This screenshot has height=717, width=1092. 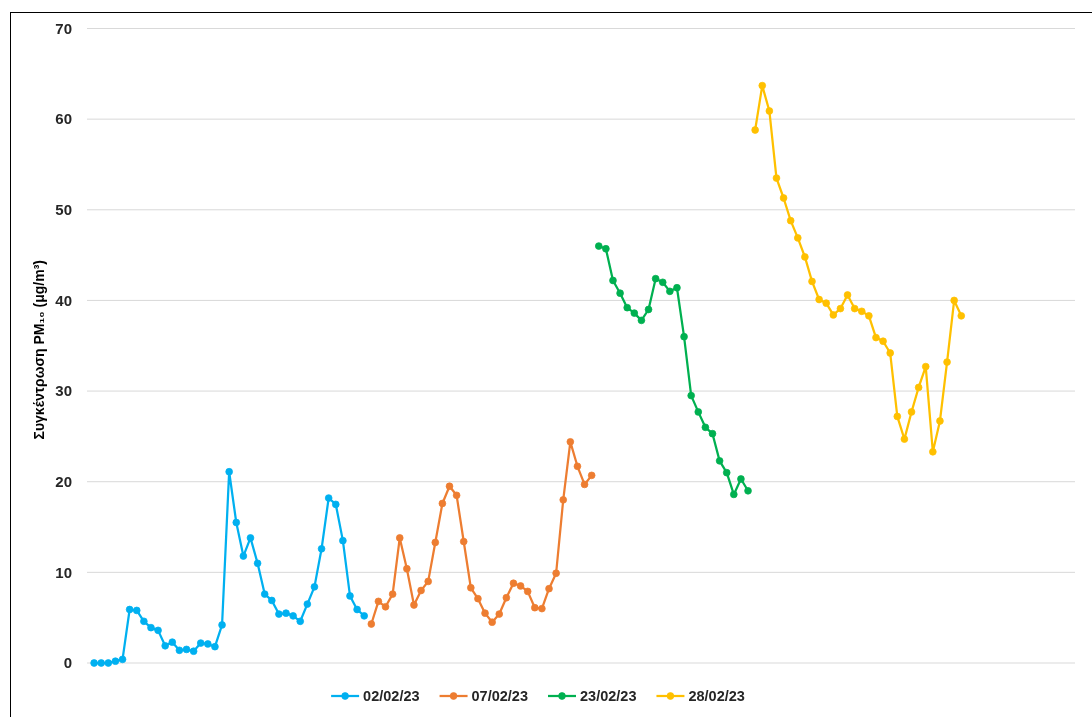 What do you see at coordinates (39, 350) in the screenshot?
I see `y-axis-title: Συγκέντρωση PM₁₀ (μg/m³)` at bounding box center [39, 350].